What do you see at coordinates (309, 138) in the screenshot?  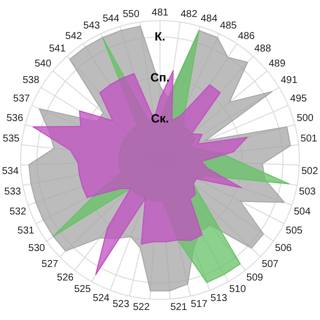 I see `spoke-label: 501` at bounding box center [309, 138].